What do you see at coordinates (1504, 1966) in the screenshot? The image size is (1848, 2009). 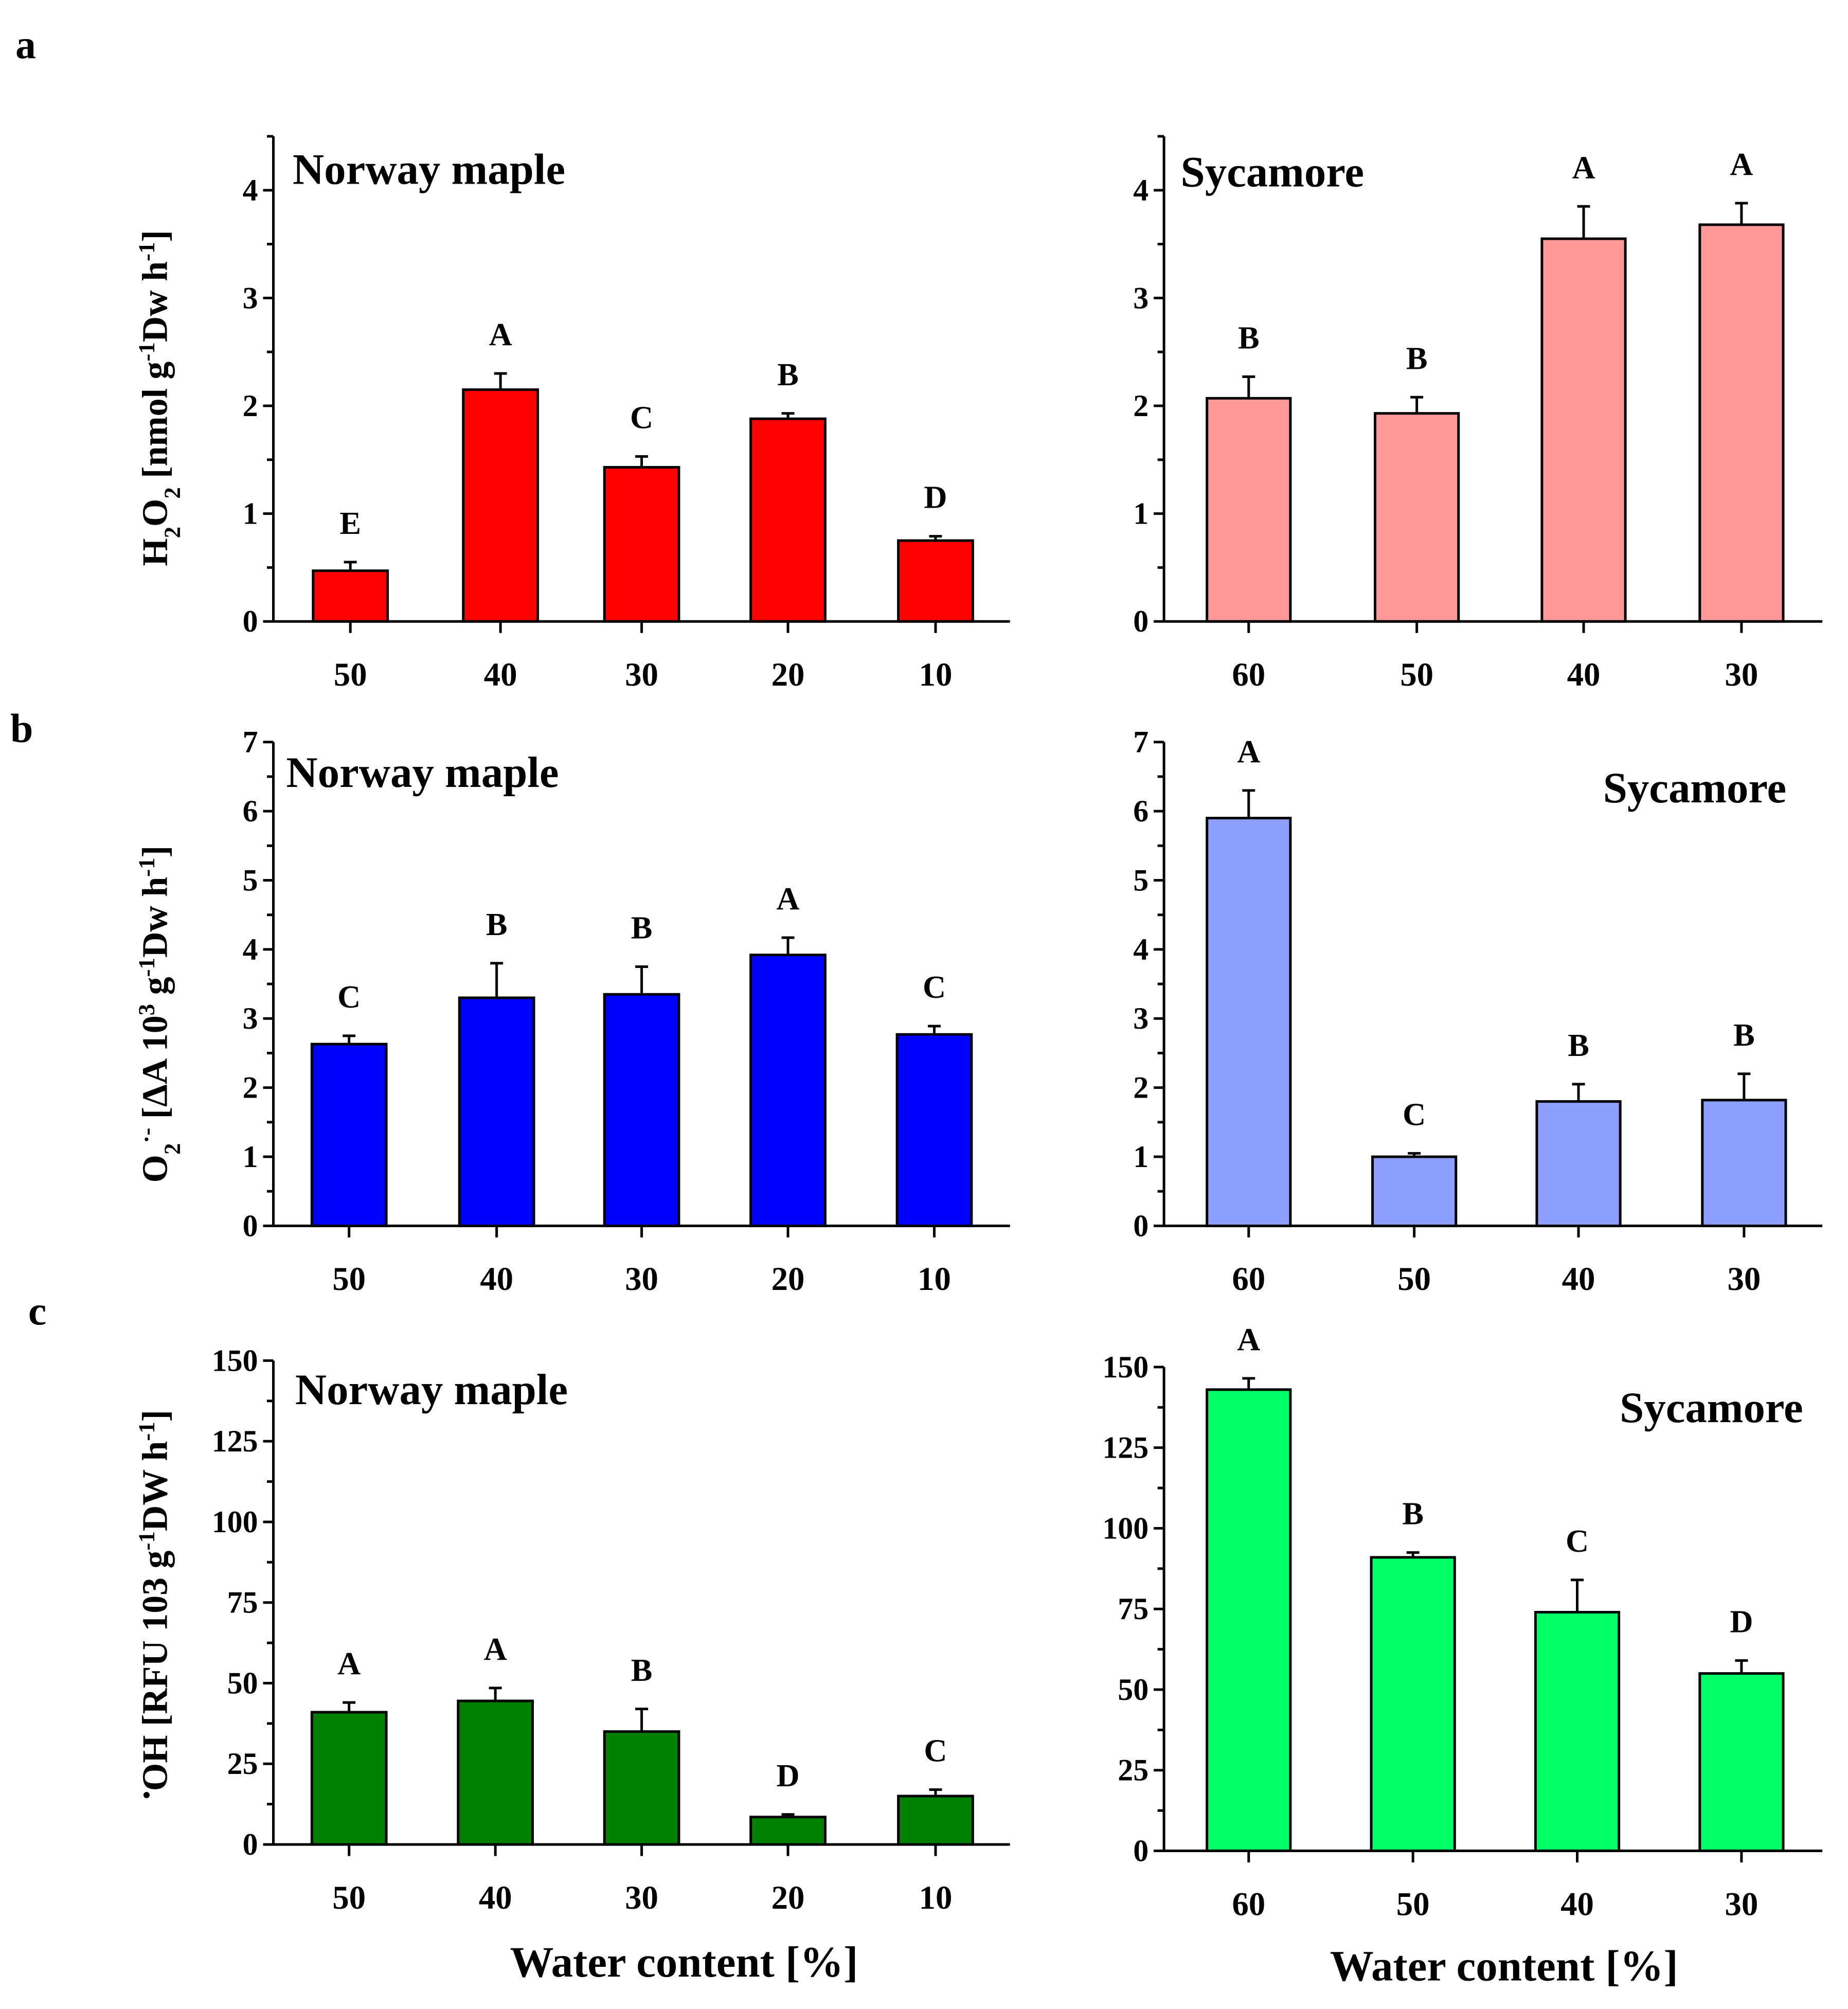 I see `x-axis-label-right: Water content [%]` at bounding box center [1504, 1966].